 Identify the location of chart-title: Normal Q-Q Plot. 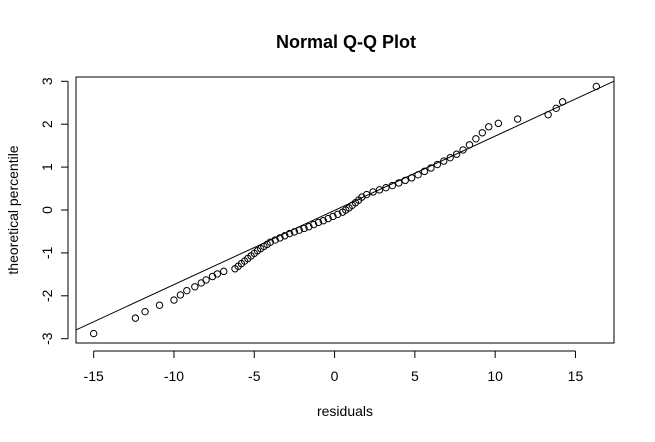
(346, 42).